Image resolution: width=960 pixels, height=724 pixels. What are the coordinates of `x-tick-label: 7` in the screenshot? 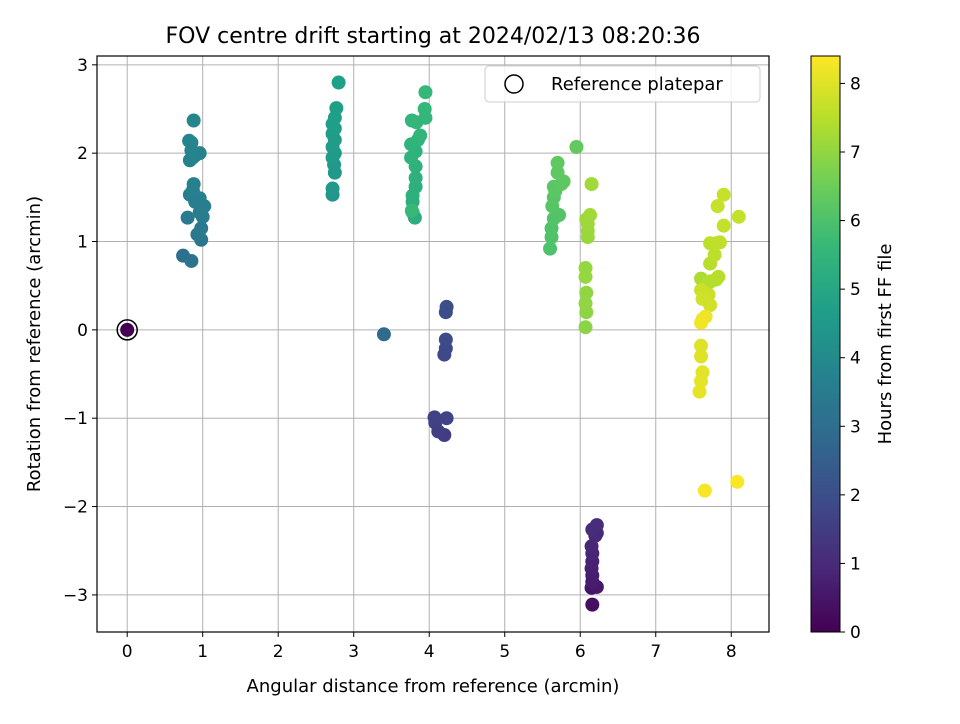 It's located at (655, 652).